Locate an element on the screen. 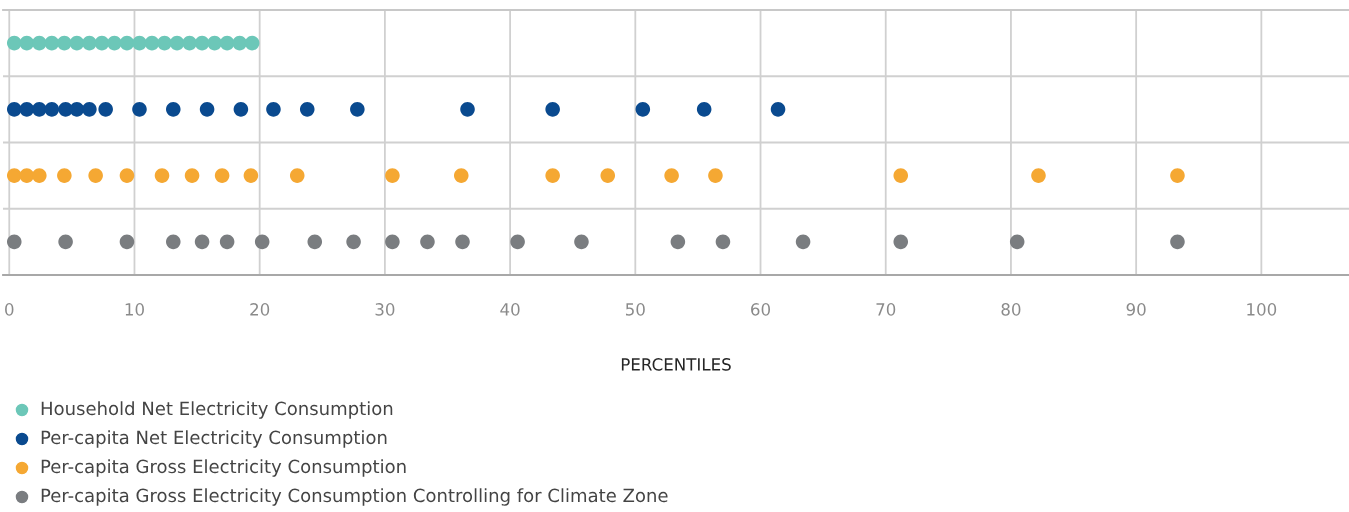  x-tick-label: 100 is located at coordinates (1262, 309).